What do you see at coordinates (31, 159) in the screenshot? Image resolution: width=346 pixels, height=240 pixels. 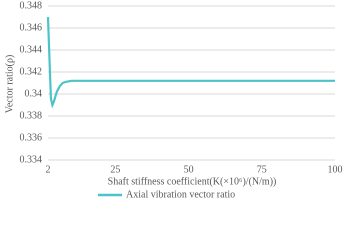 I see `y-tick-label: 0.334` at bounding box center [31, 159].